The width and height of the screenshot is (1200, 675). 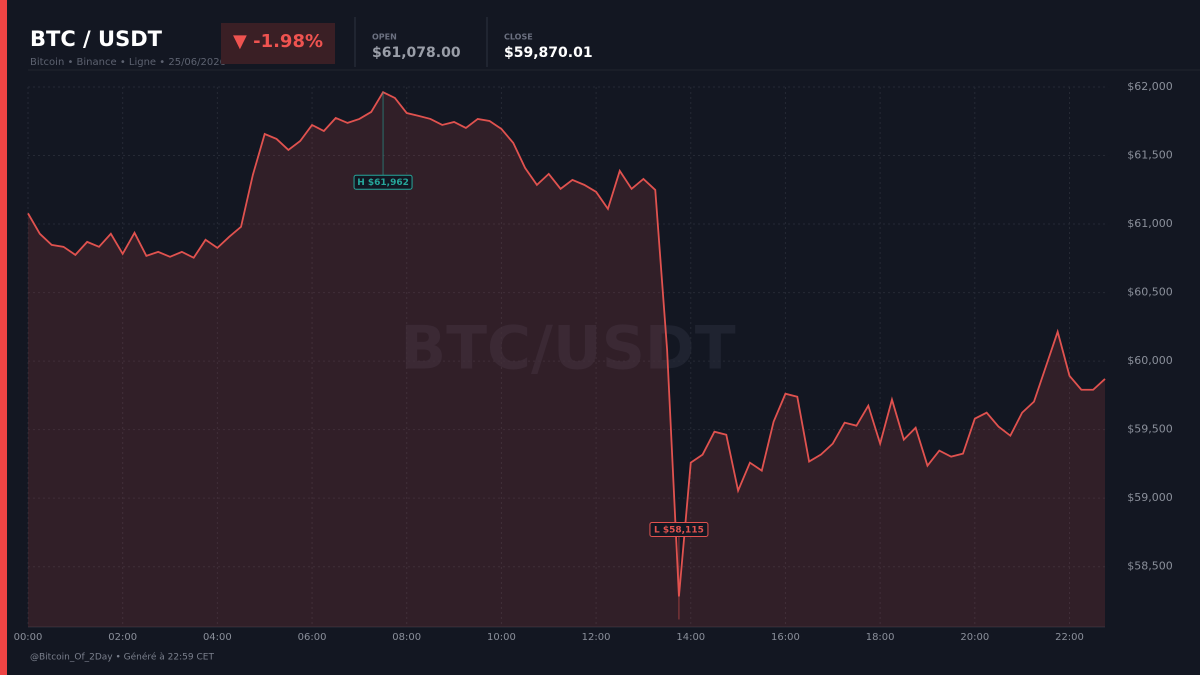 I want to click on x-tick-label: 14:00, so click(x=690, y=637).